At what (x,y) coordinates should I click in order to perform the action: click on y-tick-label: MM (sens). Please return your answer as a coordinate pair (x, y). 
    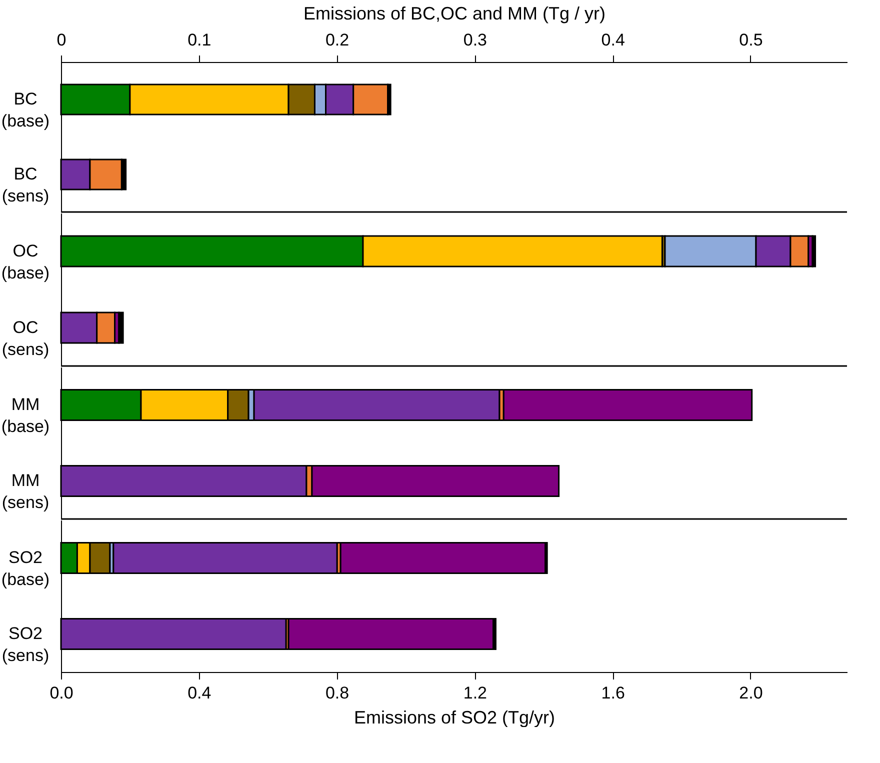
    Looking at the image, I should click on (26, 491).